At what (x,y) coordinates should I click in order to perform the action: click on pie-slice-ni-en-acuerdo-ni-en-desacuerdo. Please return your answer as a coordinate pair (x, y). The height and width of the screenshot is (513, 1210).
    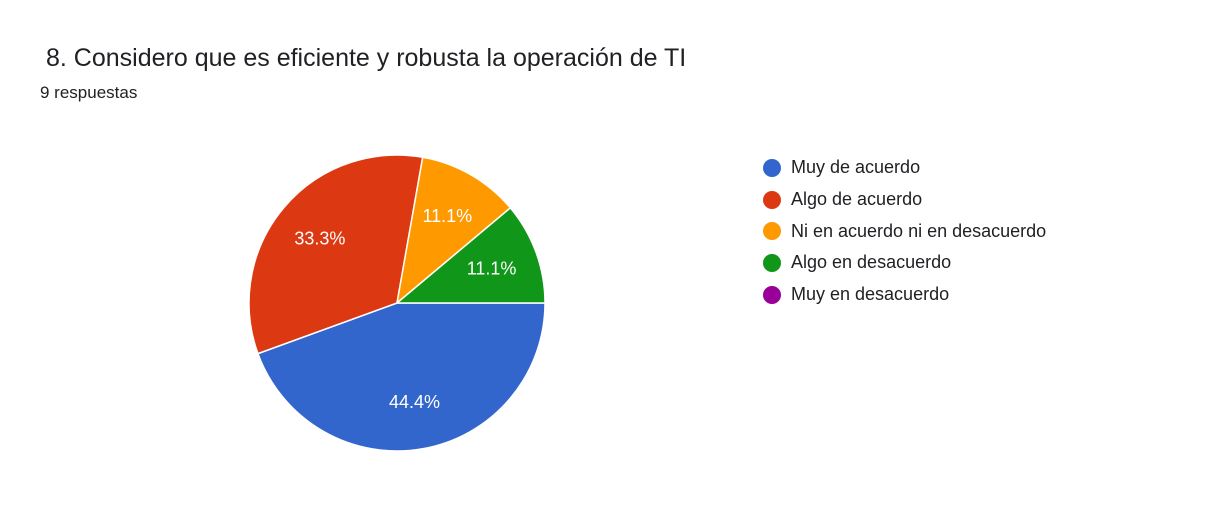
    Looking at the image, I should click on (454, 230).